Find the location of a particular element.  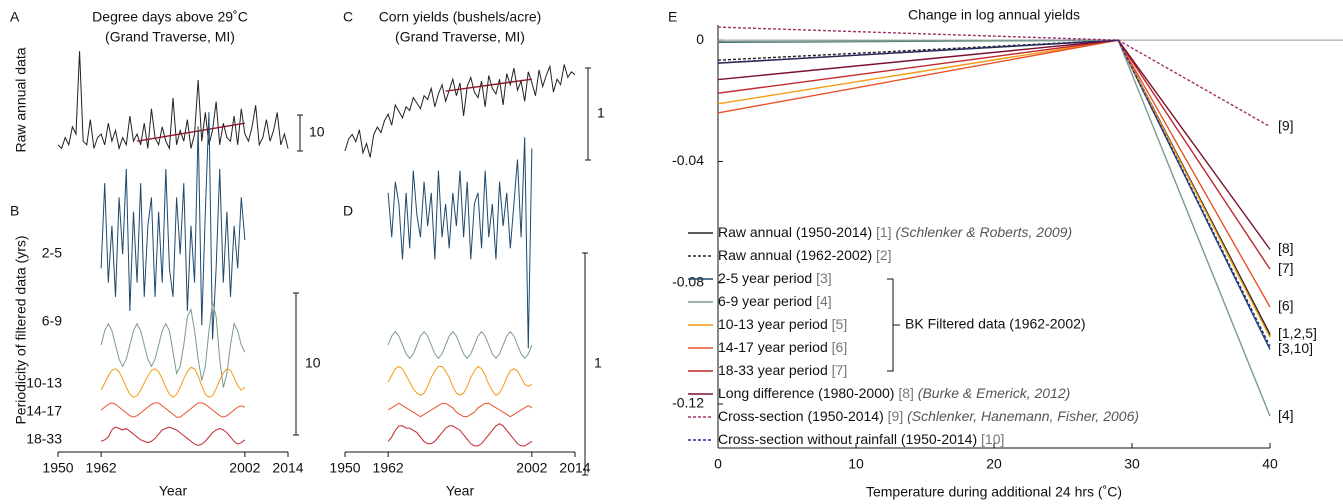

legend-ref: [10] is located at coordinates (992, 439).